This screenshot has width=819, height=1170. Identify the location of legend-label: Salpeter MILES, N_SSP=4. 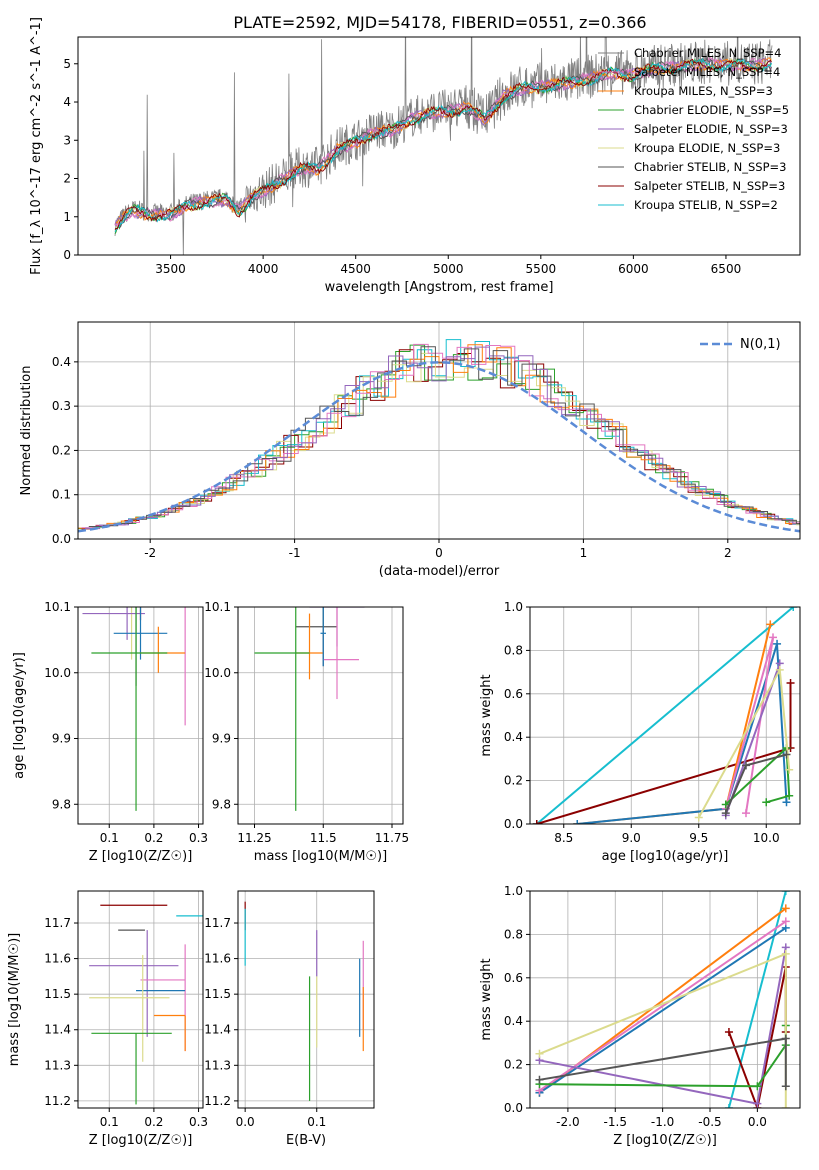
(707, 72).